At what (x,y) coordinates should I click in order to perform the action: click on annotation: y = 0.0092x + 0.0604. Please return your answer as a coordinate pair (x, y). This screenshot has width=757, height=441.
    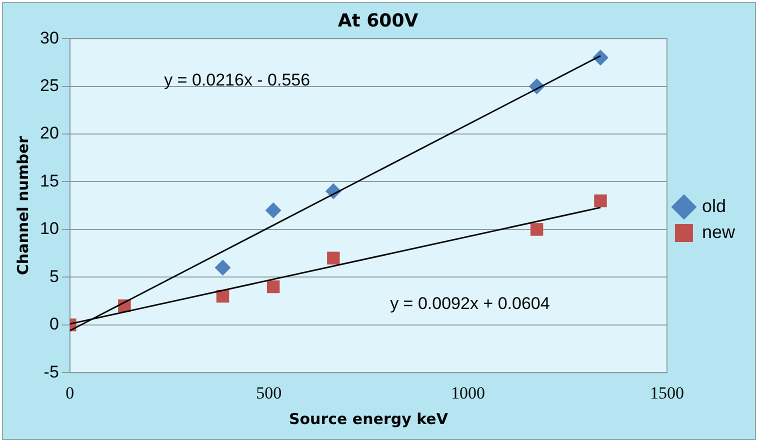
    Looking at the image, I should click on (470, 303).